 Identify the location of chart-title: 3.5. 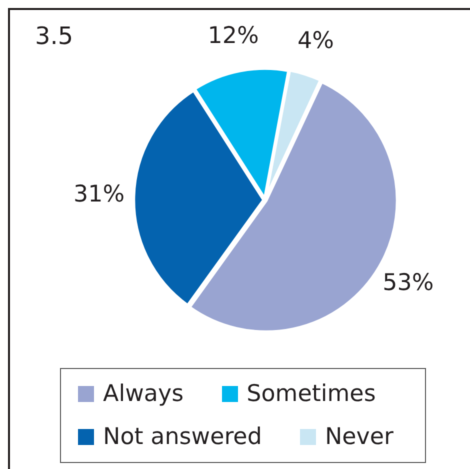
(54, 36).